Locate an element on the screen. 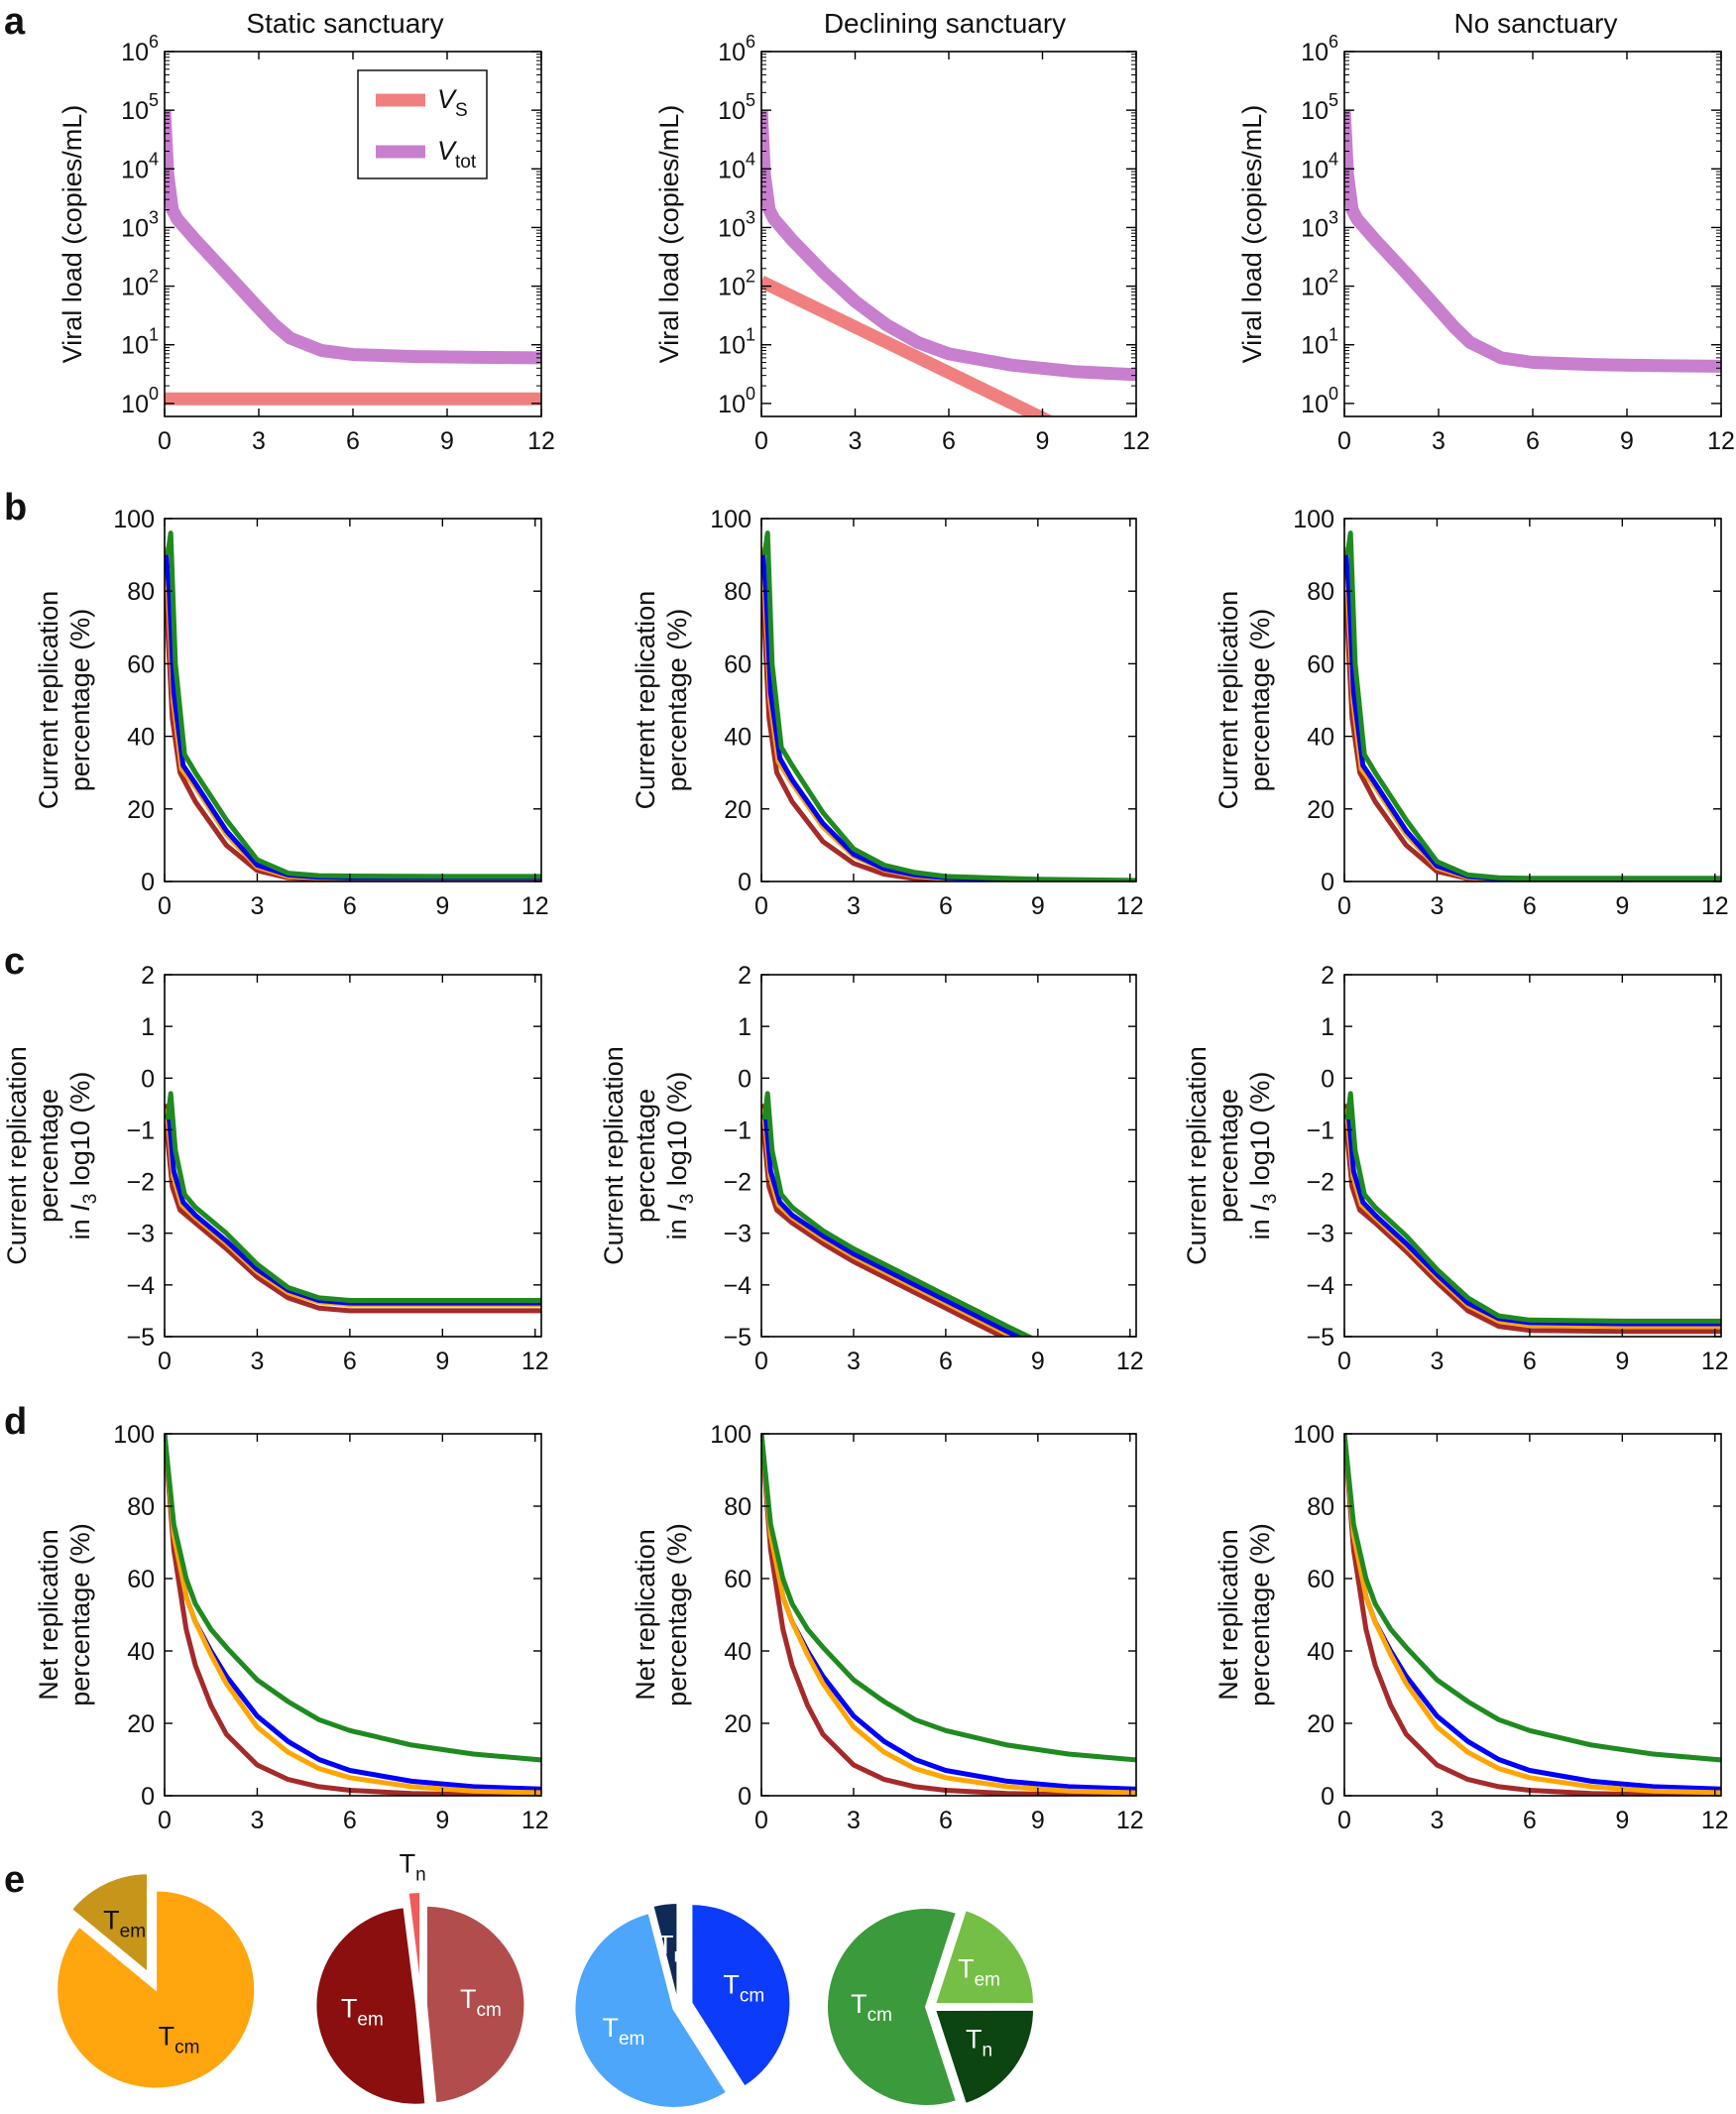 This screenshot has height=2114, width=1736. legend-box is located at coordinates (422, 124).